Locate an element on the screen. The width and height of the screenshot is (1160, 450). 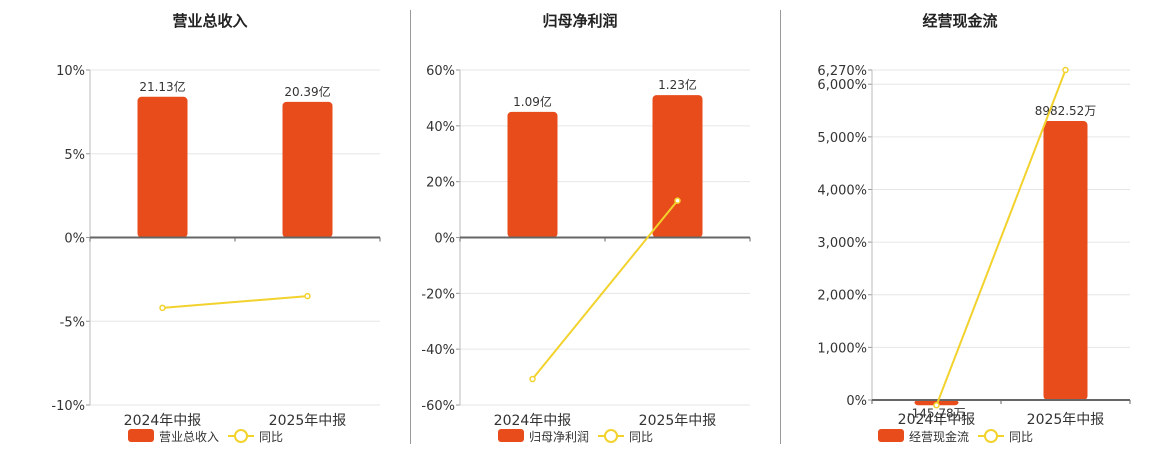
bar-value-label: 20.39亿 is located at coordinates (307, 91).